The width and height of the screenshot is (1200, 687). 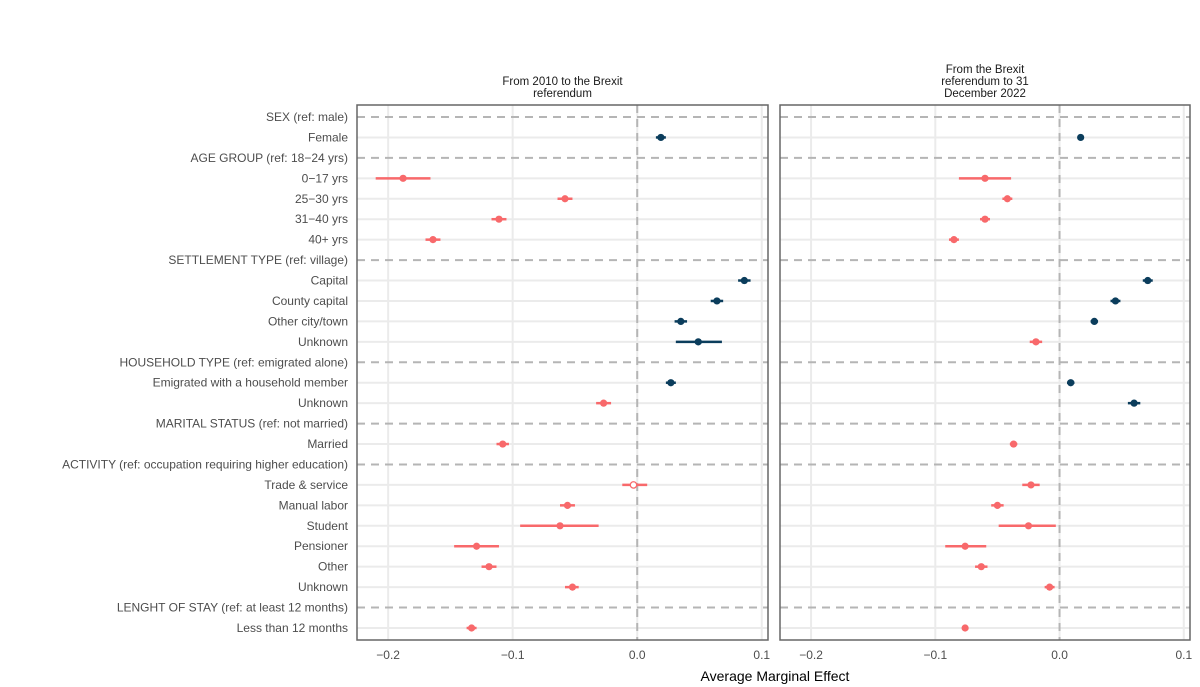 I want to click on panel-title-line: December 2022, so click(x=985, y=94).